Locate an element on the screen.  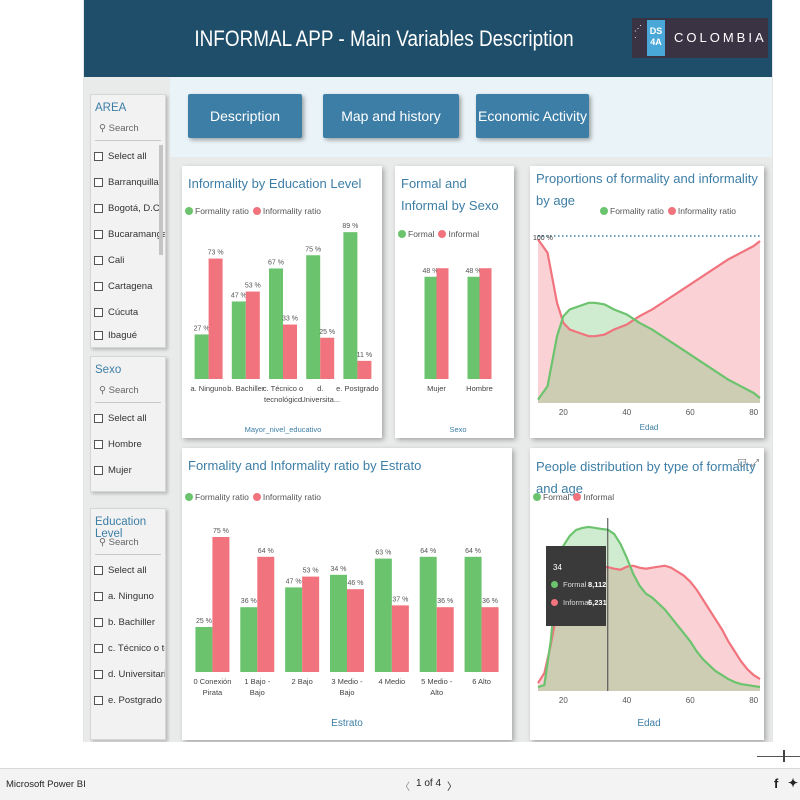
slicer-education-item: a. Ninguno is located at coordinates (128, 596).